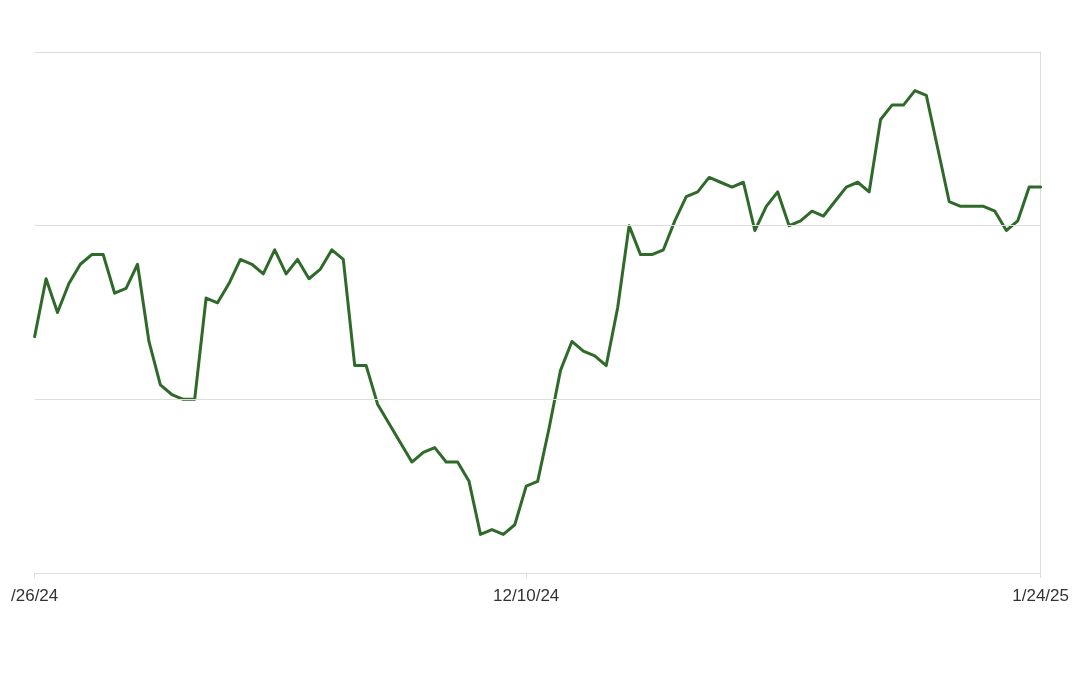 Image resolution: width=1080 pixels, height=675 pixels. Describe the element at coordinates (1041, 595) in the screenshot. I see `x-tick-label: 1/24/25` at that location.